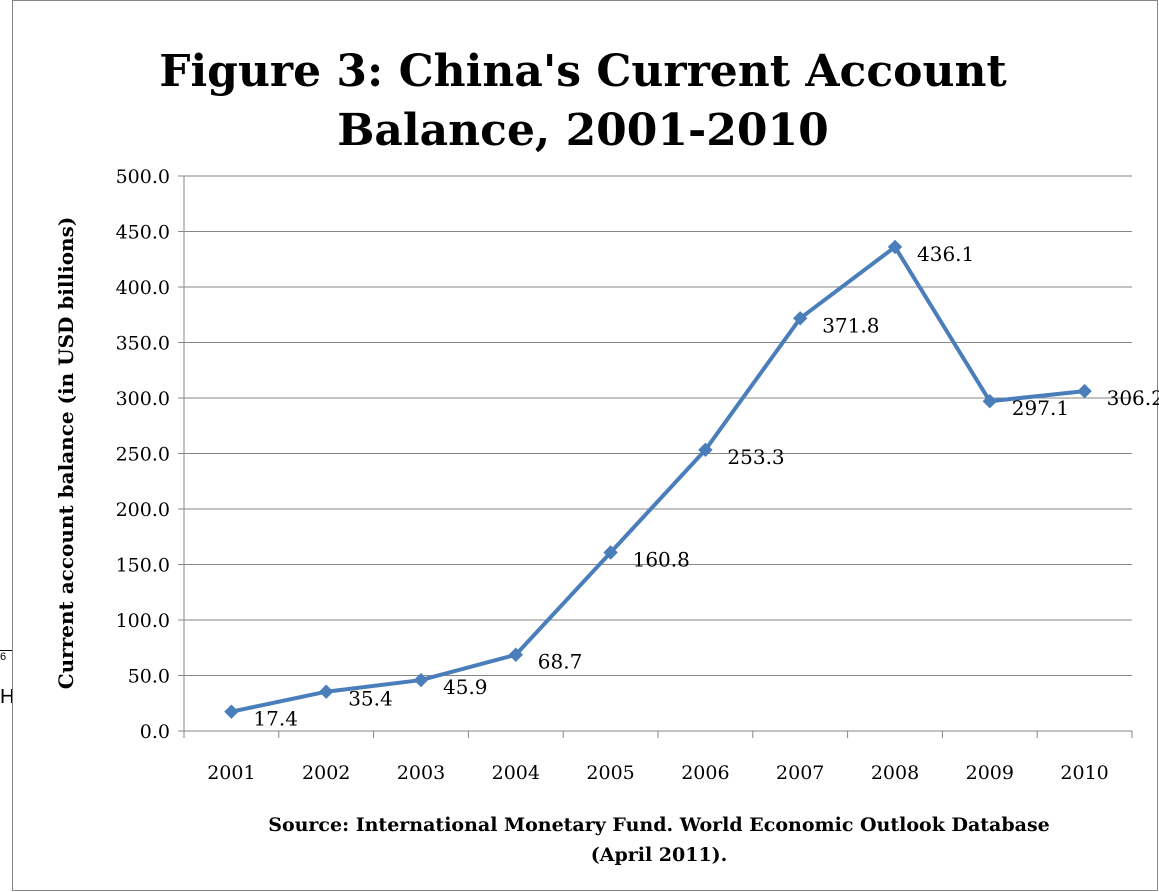 This screenshot has height=892, width=1159. Describe the element at coordinates (658, 773) in the screenshot. I see `x-tick-labels: 2001 2002 2003 2004 2005 2006 2007 2008 2009 2010` at that location.